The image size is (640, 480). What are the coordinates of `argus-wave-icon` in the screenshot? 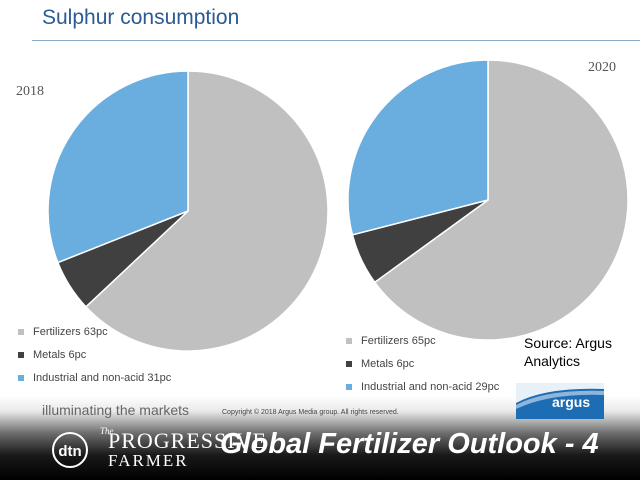 It's located at (560, 396).